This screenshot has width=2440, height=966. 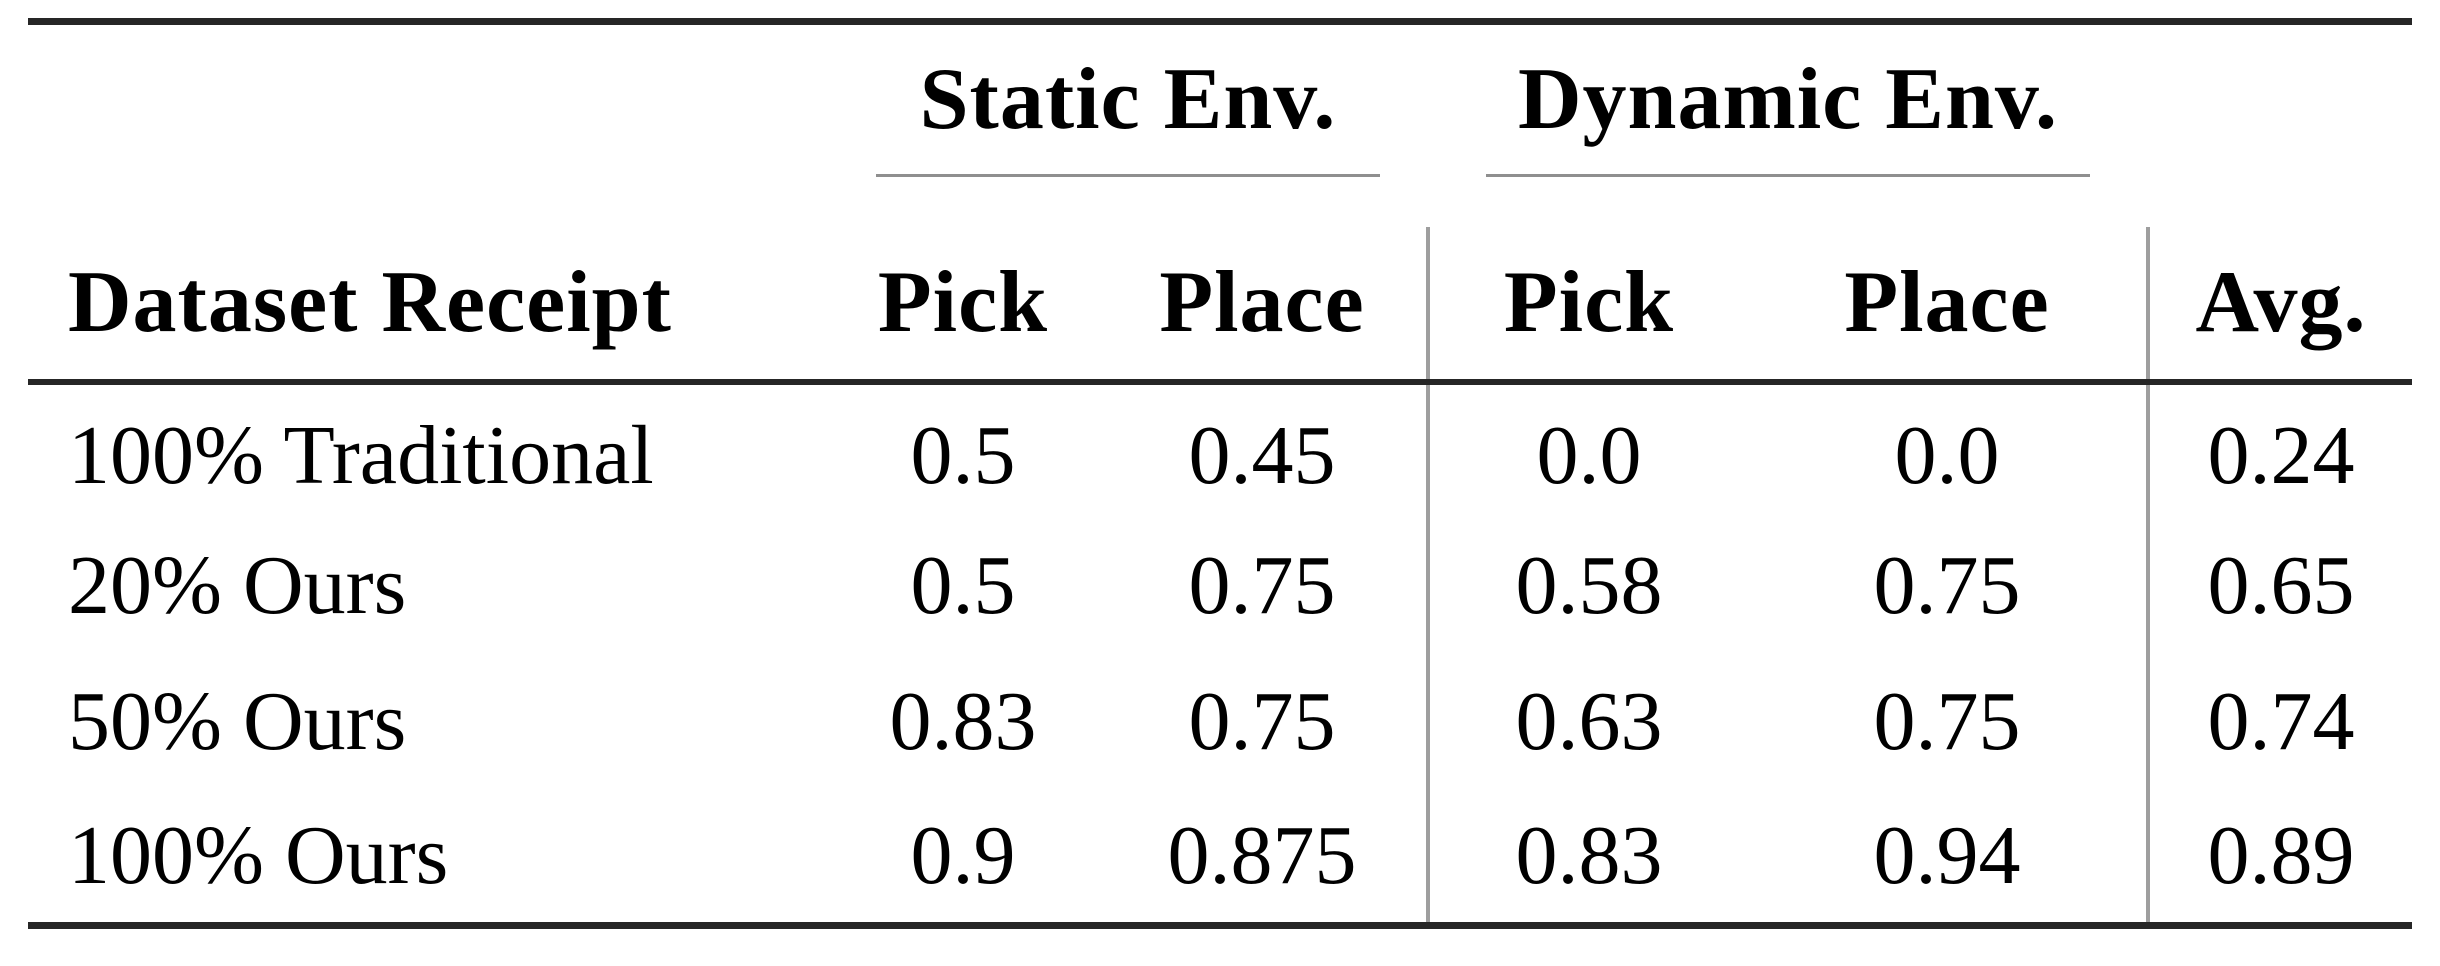 I want to click on col-header-static-pick: Pick, so click(x=963, y=305).